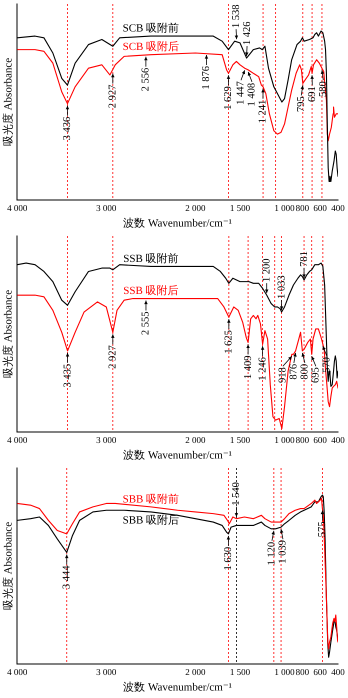 The image size is (348, 698). I want to click on annotation: 1 120, so click(272, 554).